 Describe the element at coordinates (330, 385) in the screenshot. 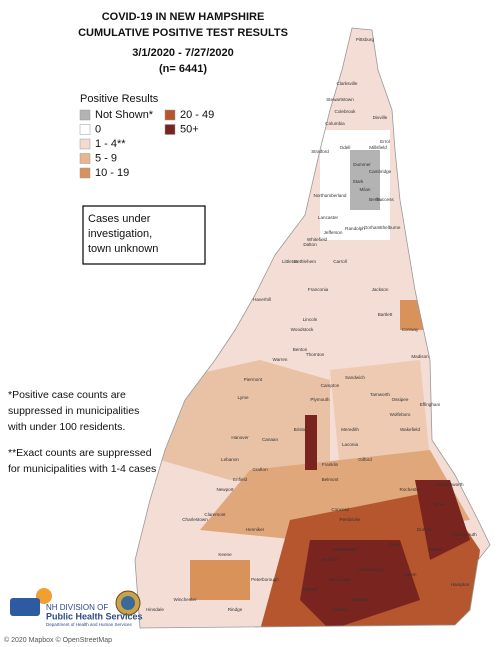

I see `town-label: Campton` at that location.